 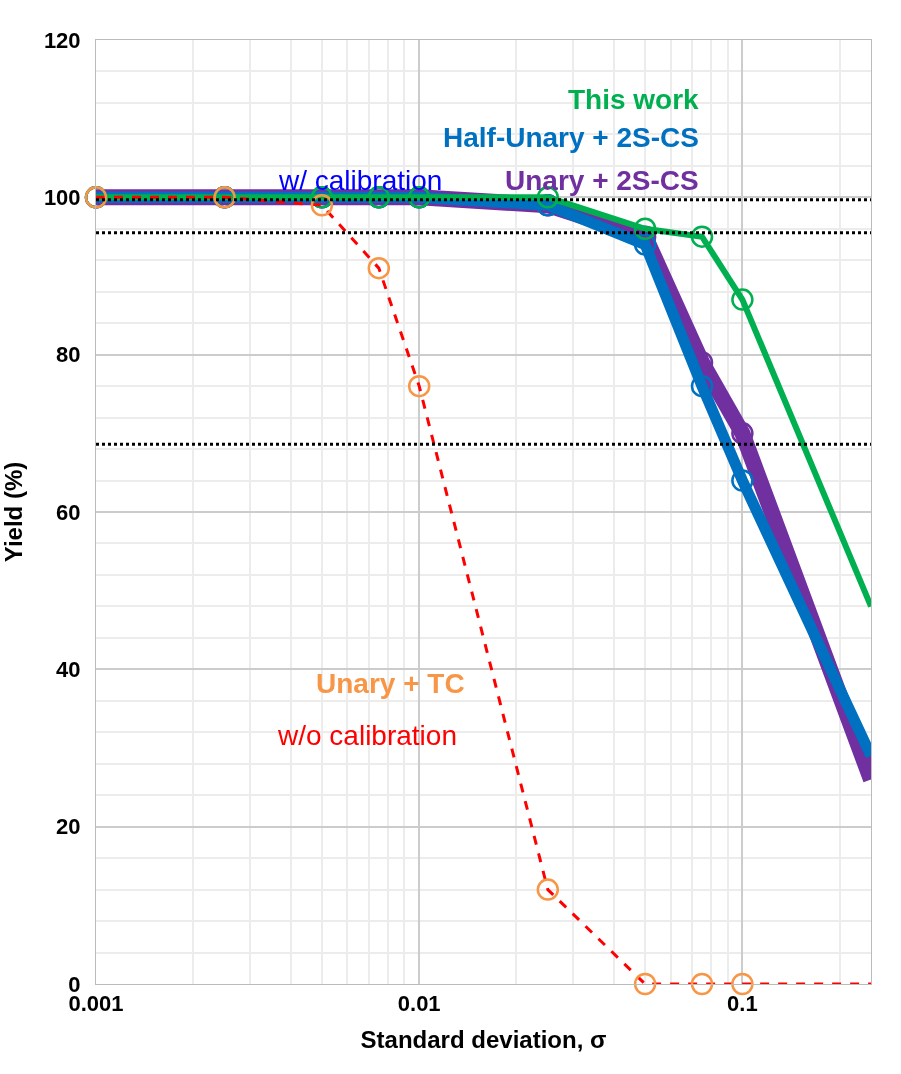 I want to click on annotation: w/ calibration, so click(x=360, y=180).